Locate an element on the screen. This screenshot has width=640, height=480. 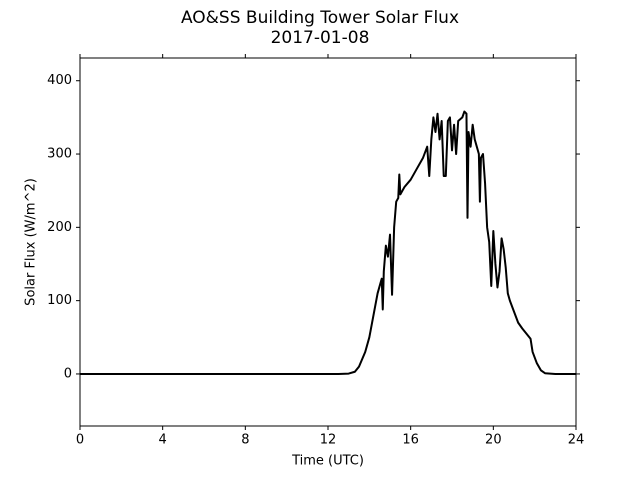
y-tick-label: 100 is located at coordinates (59, 300).